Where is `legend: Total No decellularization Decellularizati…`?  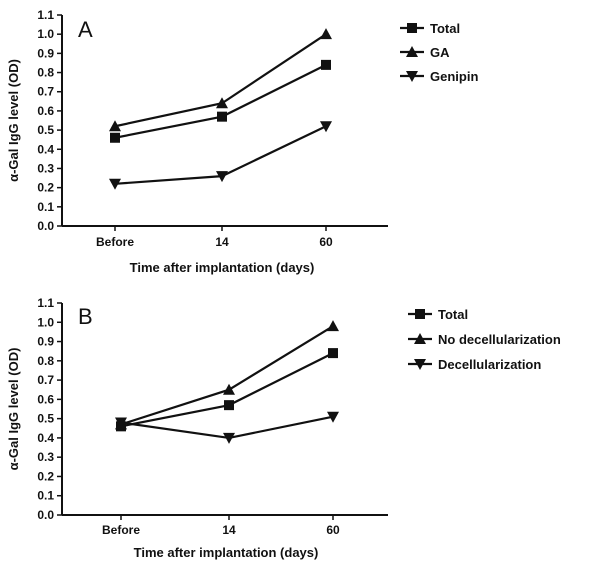
legend: Total No decellularization Decellularizati… is located at coordinates (484, 339).